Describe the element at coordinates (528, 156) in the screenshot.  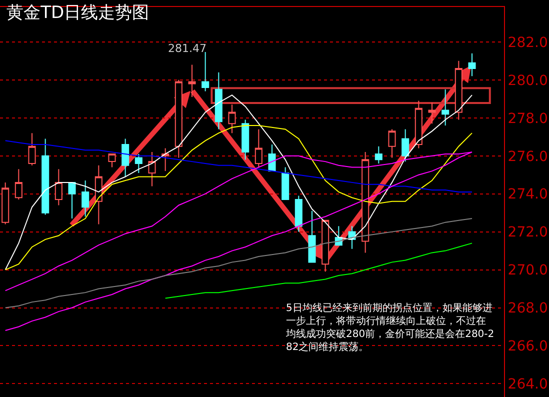
I see `y-tick-label: 276.0` at that location.